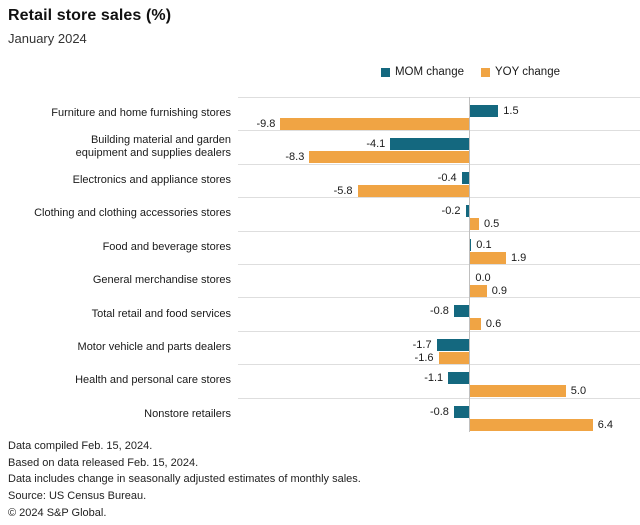 Image resolution: width=640 pixels, height=525 pixels. What do you see at coordinates (166, 246) in the screenshot?
I see `category-label: Food and beverage stores` at bounding box center [166, 246].